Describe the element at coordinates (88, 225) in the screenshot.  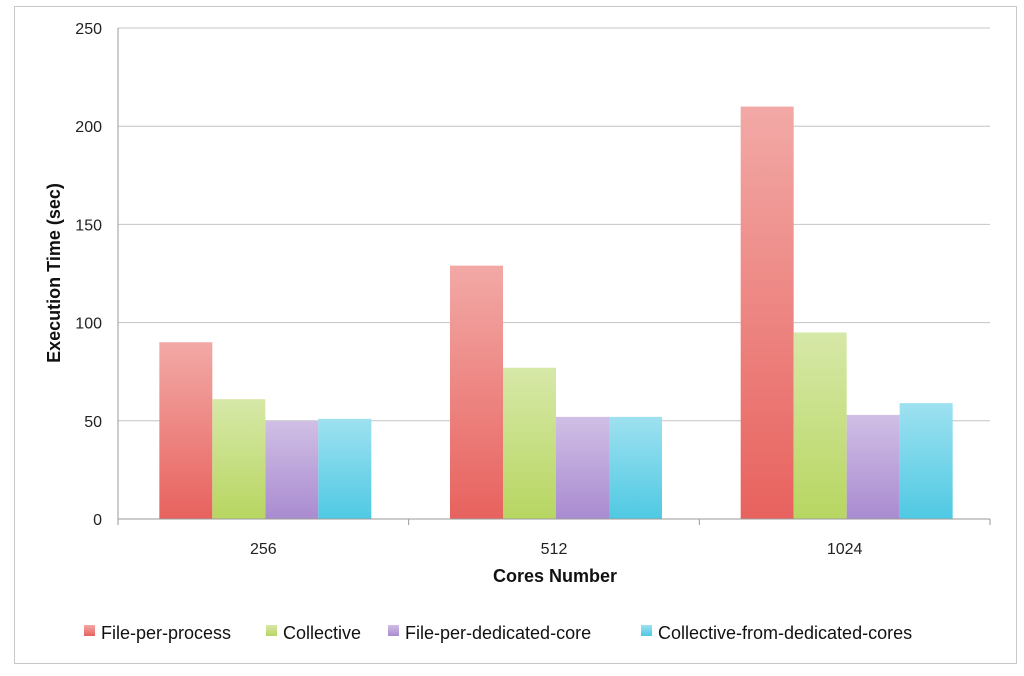
I see `y-tick-label: 150` at that location.